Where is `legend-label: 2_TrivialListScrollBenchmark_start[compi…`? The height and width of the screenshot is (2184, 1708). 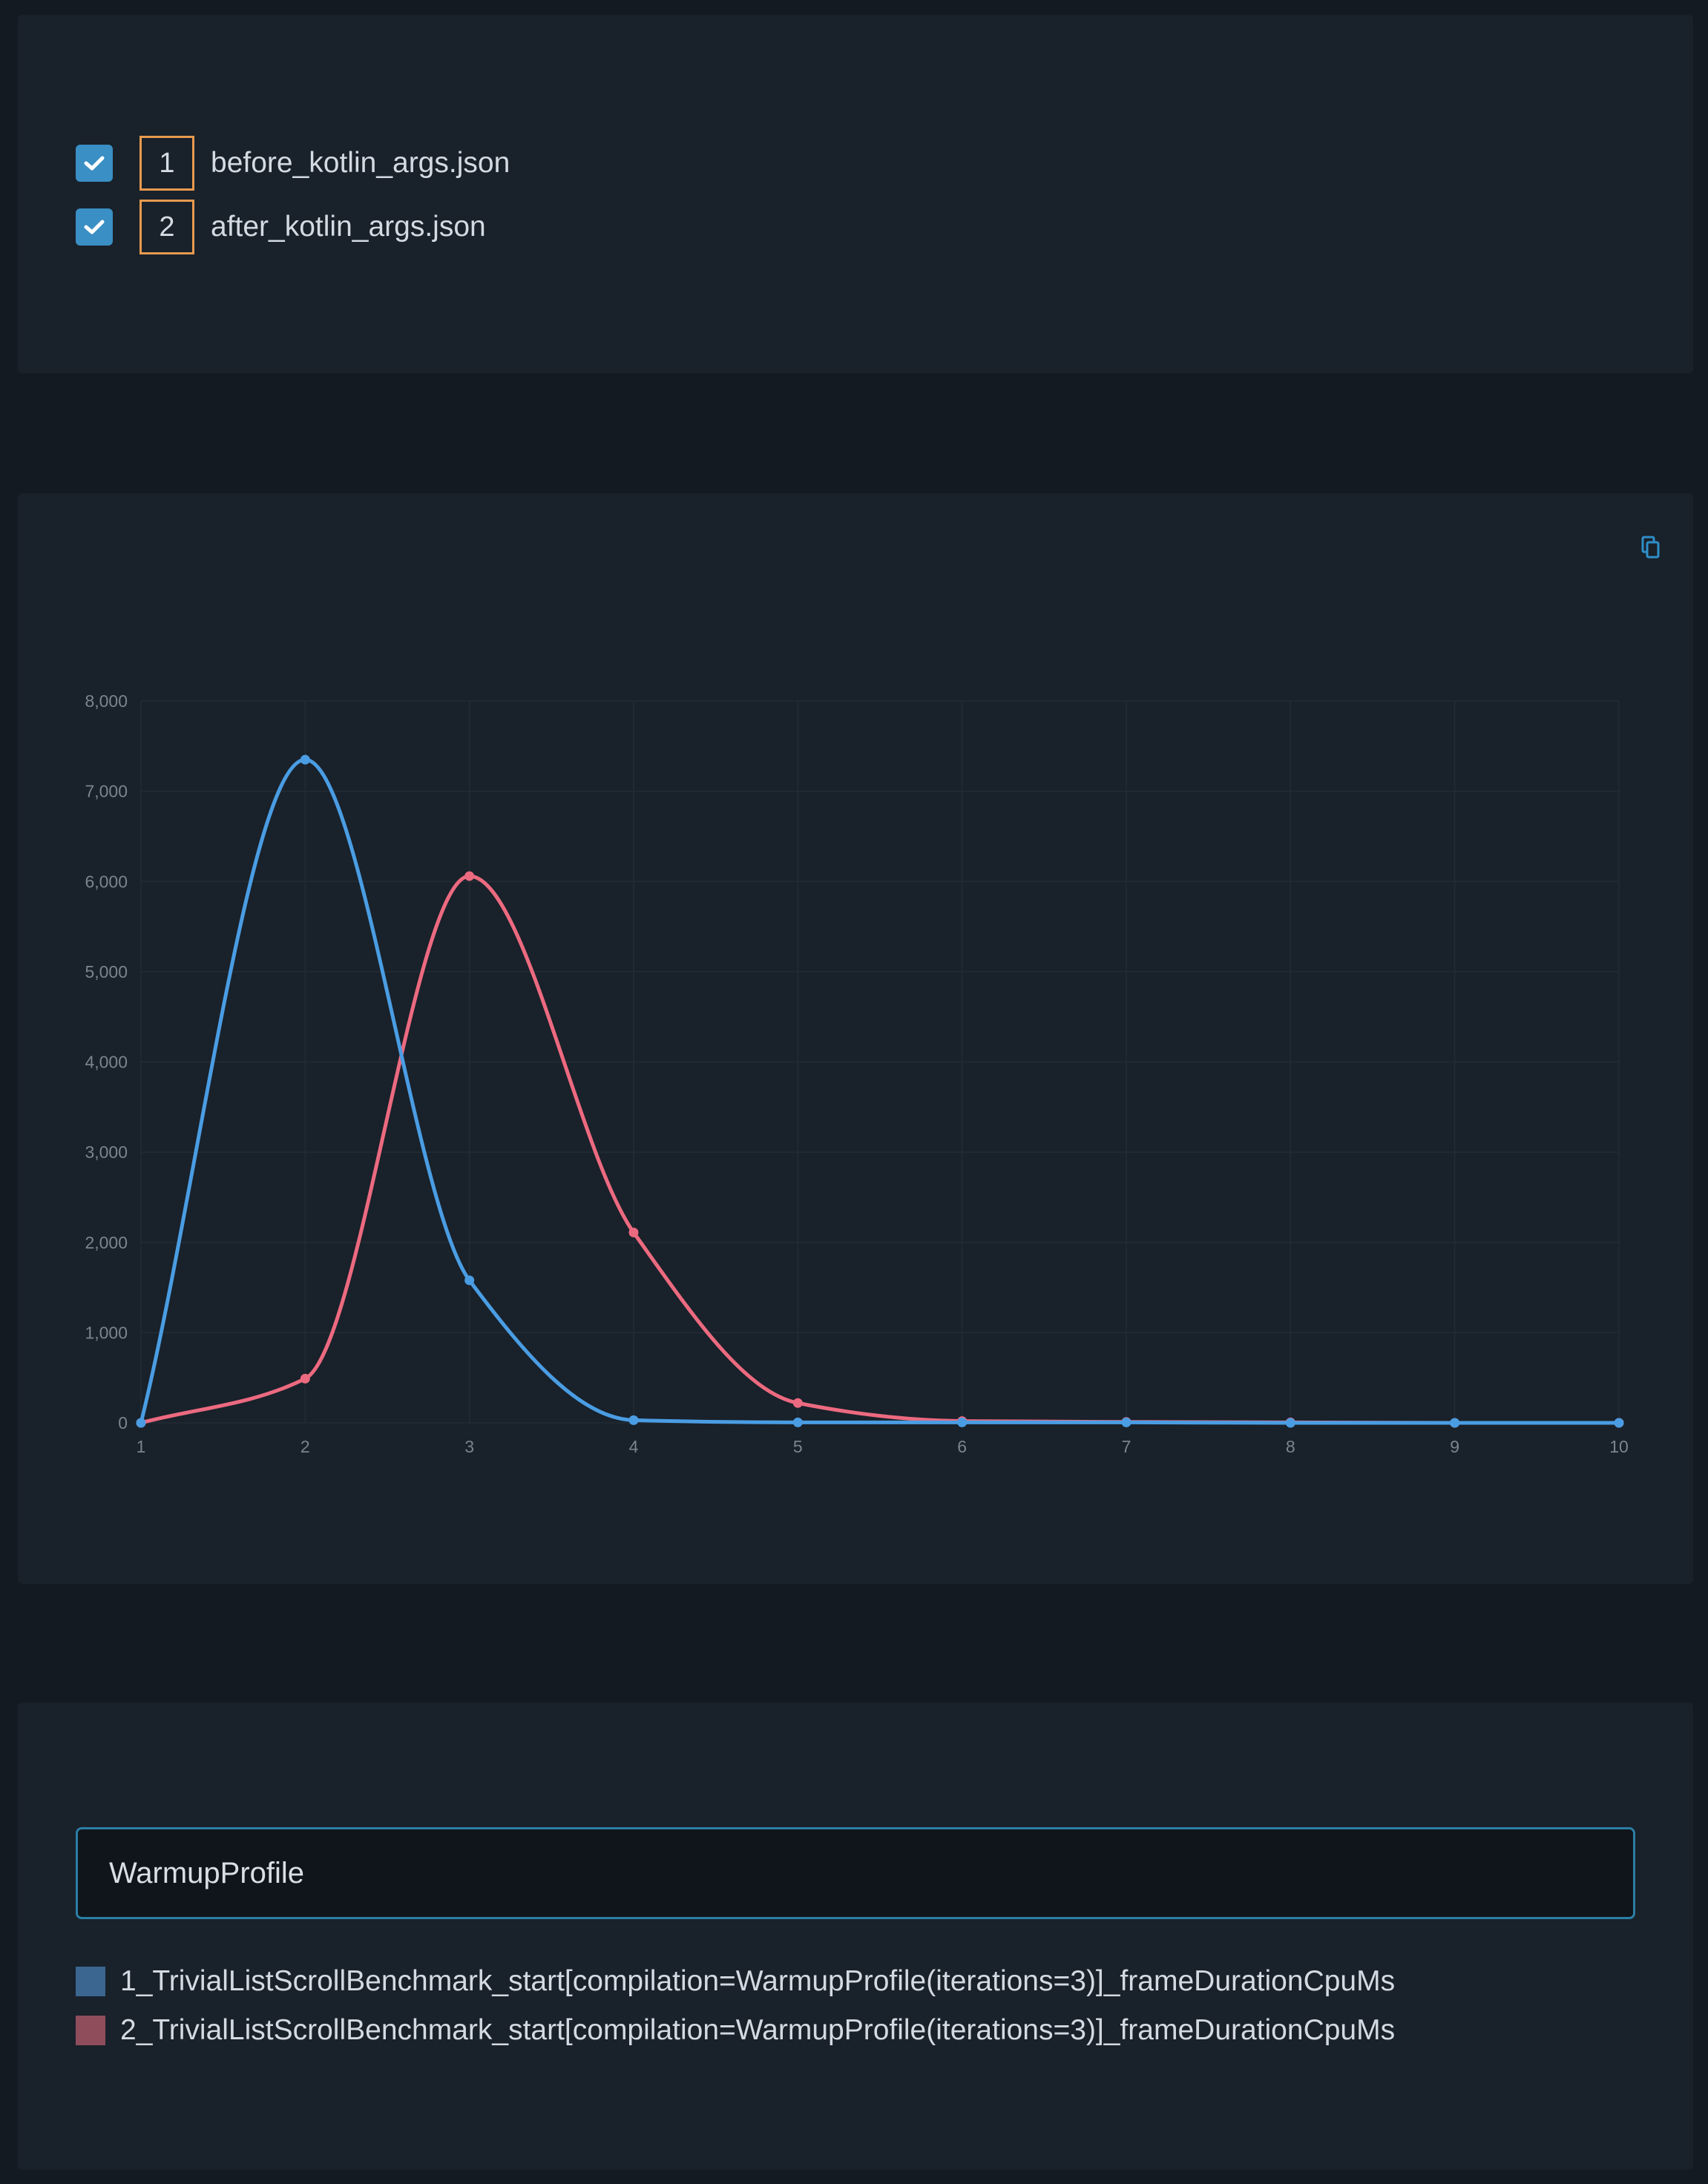
legend-label: 2_TrivialListScrollBenchmark_start[compi… is located at coordinates (758, 2030).